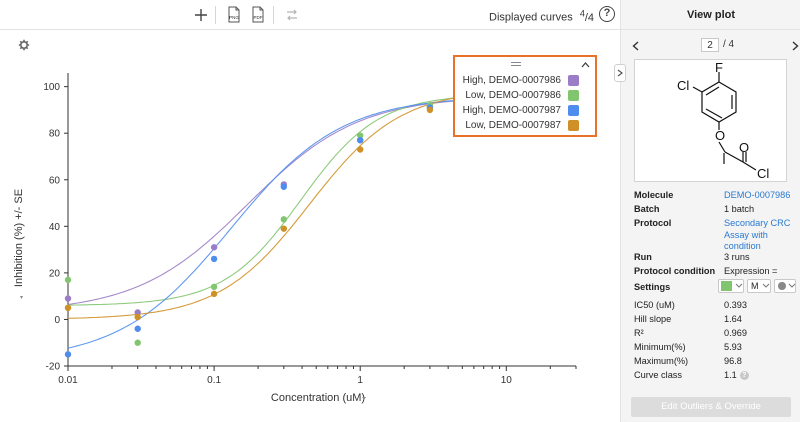 The image size is (800, 422). I want to click on molecule-link: DEMO-0007986, so click(757, 195).